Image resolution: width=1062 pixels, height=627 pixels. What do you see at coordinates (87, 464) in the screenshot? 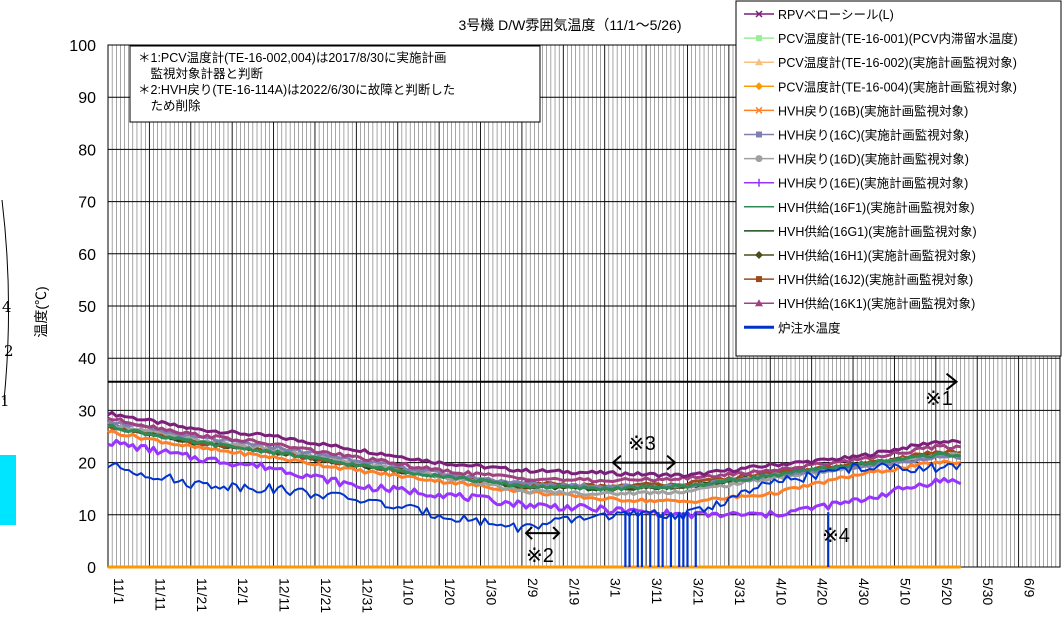
I see `y-tick-label: 20` at bounding box center [87, 464].